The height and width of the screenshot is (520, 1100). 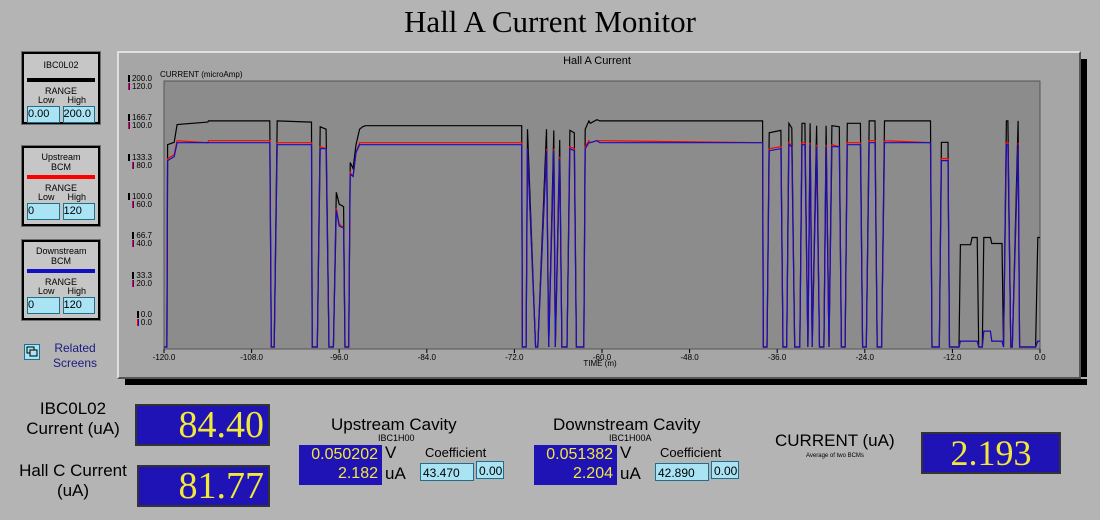 What do you see at coordinates (73, 418) in the screenshot?
I see `ibc-current-label: IBC0L02 Current (uA)` at bounding box center [73, 418].